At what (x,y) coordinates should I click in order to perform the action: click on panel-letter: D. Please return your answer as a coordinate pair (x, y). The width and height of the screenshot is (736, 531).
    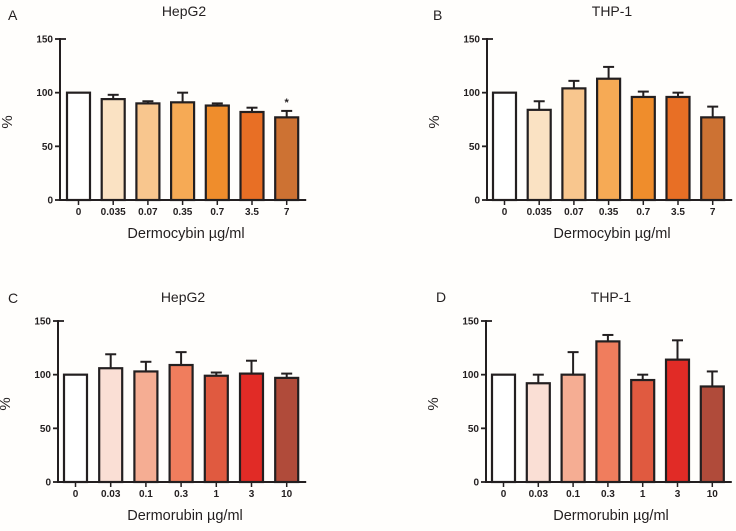
    Looking at the image, I should click on (441, 297).